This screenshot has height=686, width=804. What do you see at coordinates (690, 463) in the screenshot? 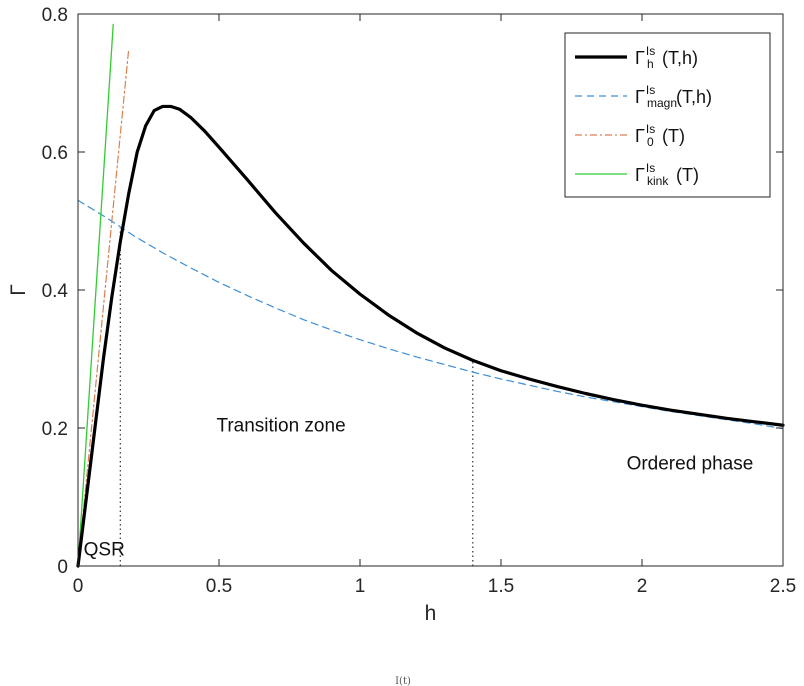
I see `annotation-2: Ordered phase` at bounding box center [690, 463].